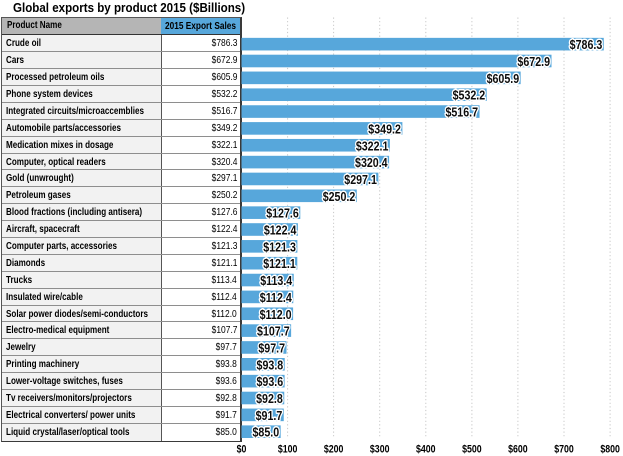 This screenshot has width=623, height=456. I want to click on svg-text: $672.9, so click(533, 61).